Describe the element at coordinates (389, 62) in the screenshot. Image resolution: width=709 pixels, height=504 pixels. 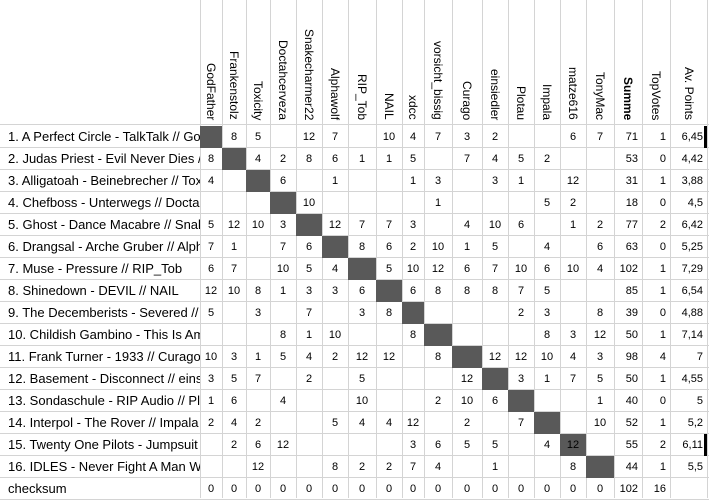
I see `column-header: NAIL` at that location.